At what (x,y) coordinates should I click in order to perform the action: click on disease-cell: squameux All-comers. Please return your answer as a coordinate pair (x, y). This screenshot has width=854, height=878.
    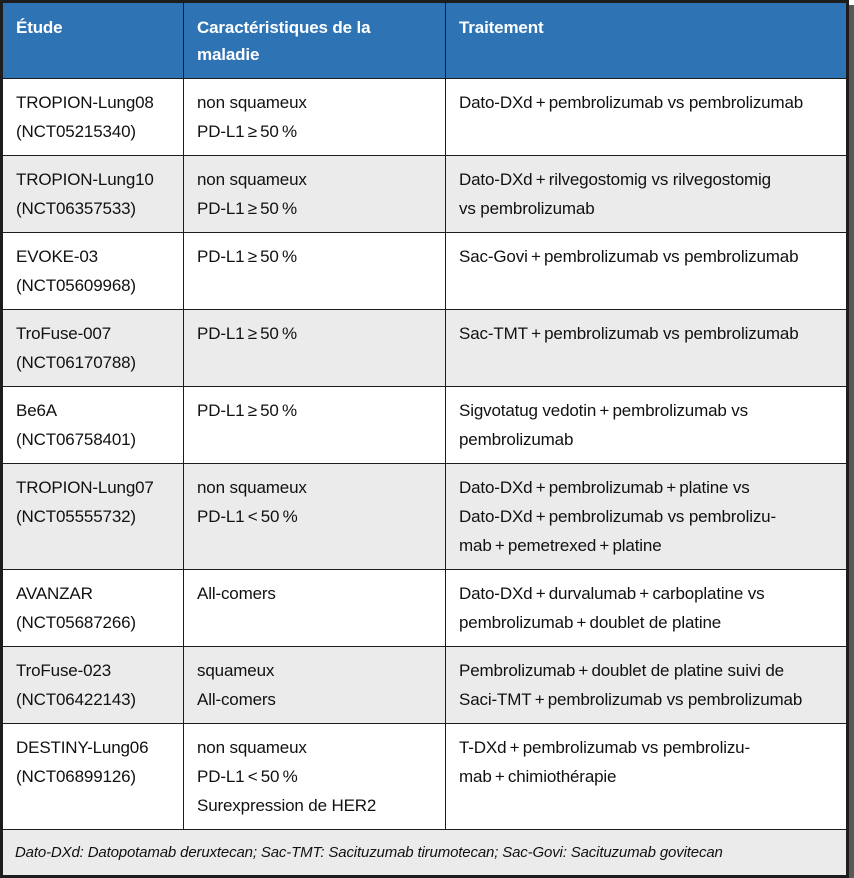
    Looking at the image, I should click on (314, 685).